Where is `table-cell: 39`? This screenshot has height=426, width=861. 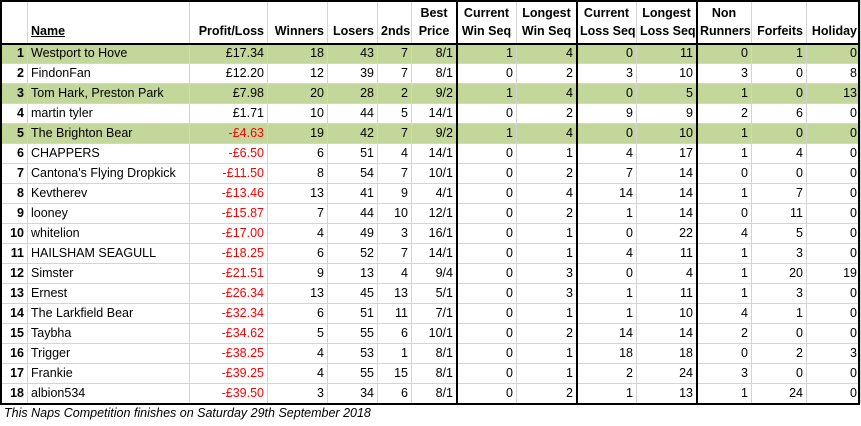 table-cell: 39 is located at coordinates (353, 74).